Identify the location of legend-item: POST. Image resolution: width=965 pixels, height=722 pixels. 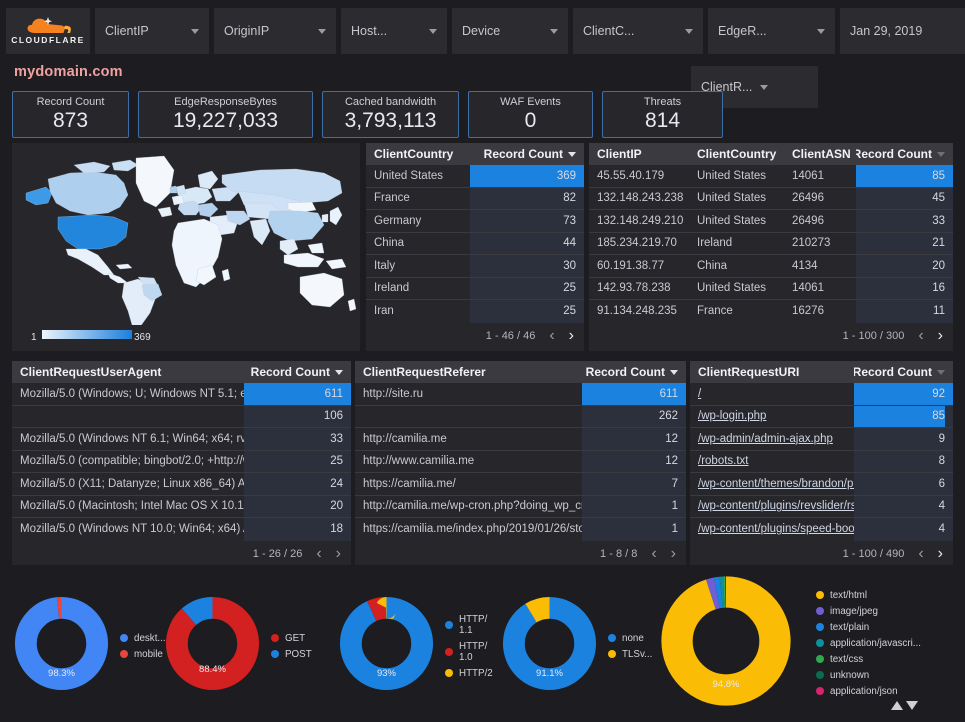
(291, 654).